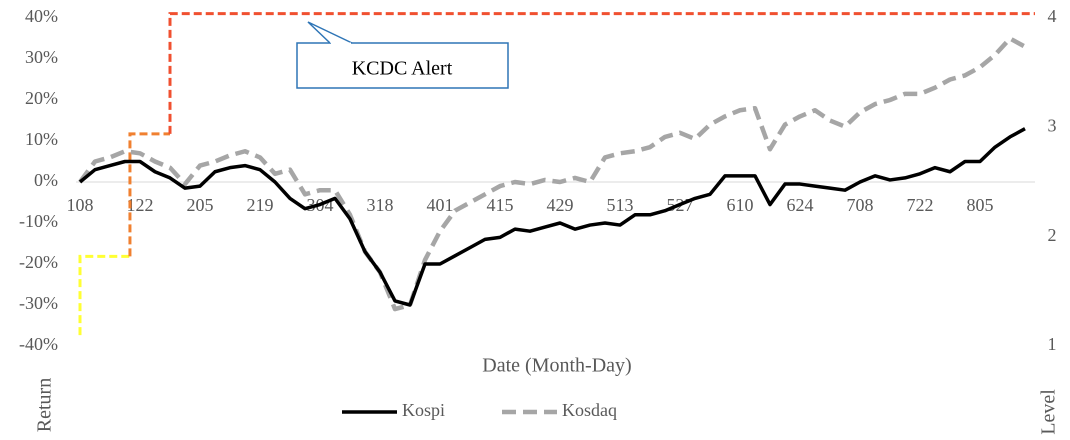 This screenshot has height=440, width=1070. I want to click on callout-box, so click(402, 65).